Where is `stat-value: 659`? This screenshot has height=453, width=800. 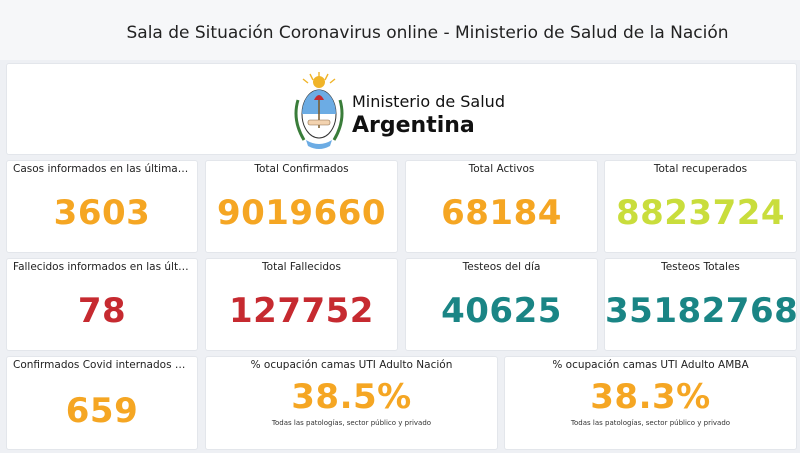
stat-value: 659 is located at coordinates (102, 411).